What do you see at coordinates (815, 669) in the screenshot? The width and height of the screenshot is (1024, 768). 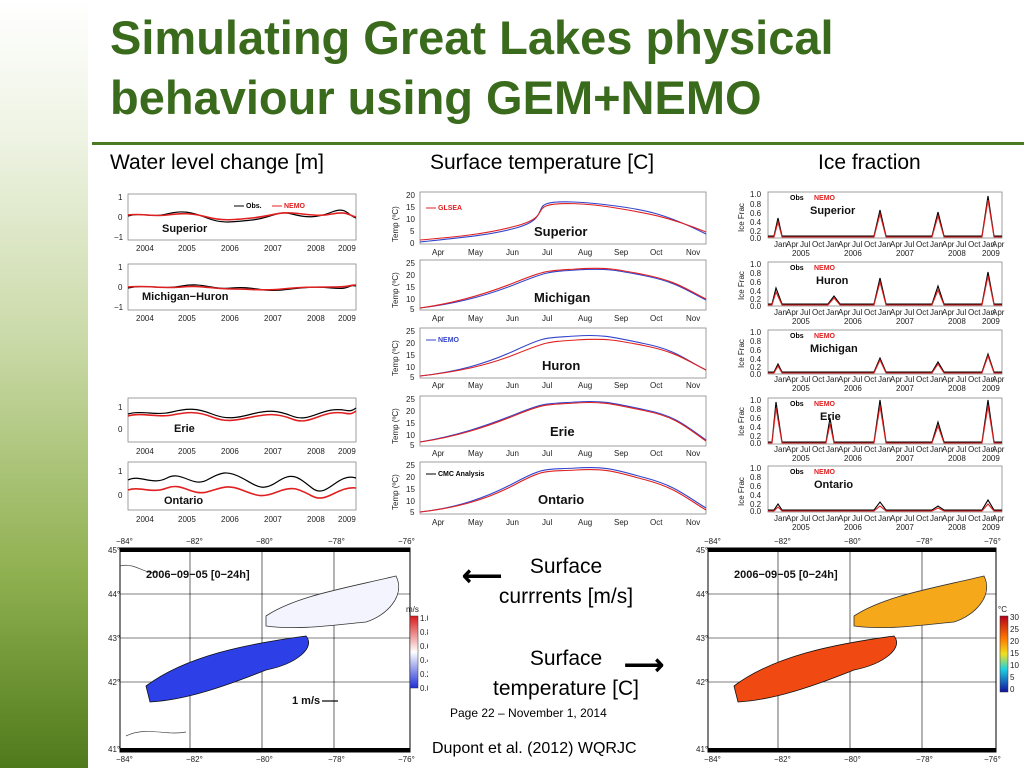 I see `lake-erie-shape` at bounding box center [815, 669].